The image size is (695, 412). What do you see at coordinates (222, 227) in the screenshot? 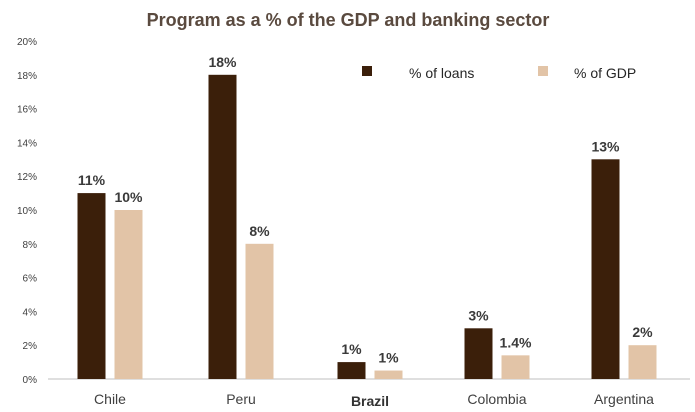
I see `bar-loans-peru` at bounding box center [222, 227].